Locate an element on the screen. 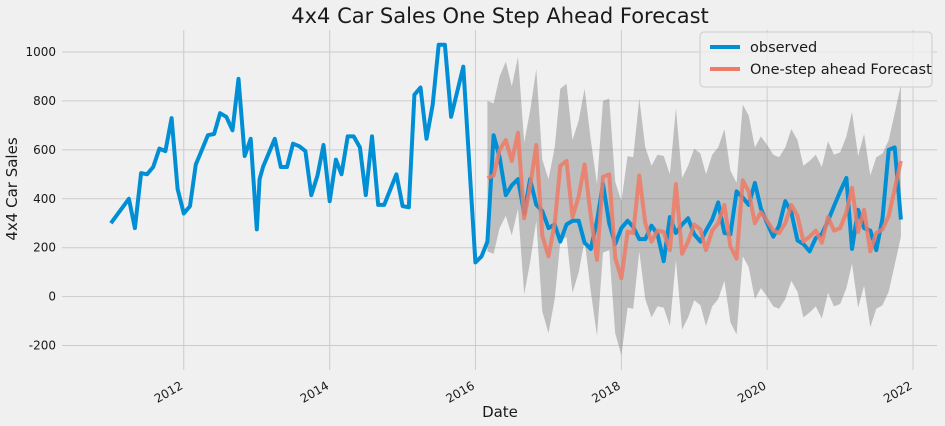  legend: observed One-step ahead Forecast is located at coordinates (816, 59).